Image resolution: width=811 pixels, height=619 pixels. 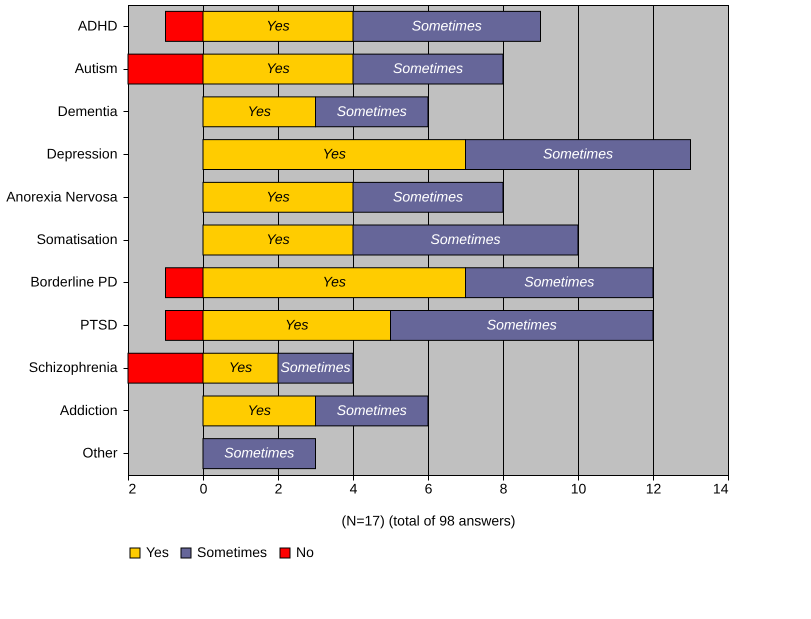 What do you see at coordinates (89, 410) in the screenshot?
I see `y-tick-label: Addiction` at bounding box center [89, 410].